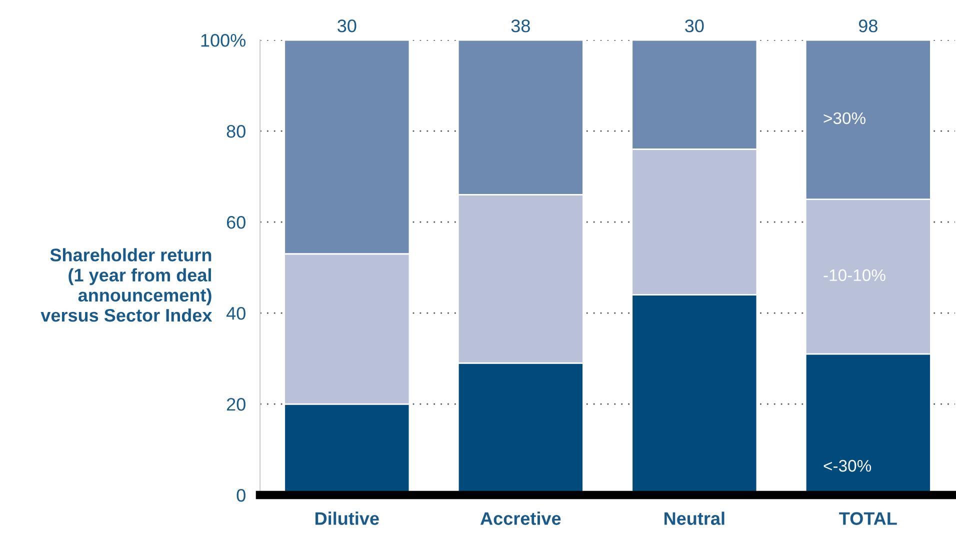  What do you see at coordinates (236, 404) in the screenshot?
I see `y-tick-label: 20` at bounding box center [236, 404].